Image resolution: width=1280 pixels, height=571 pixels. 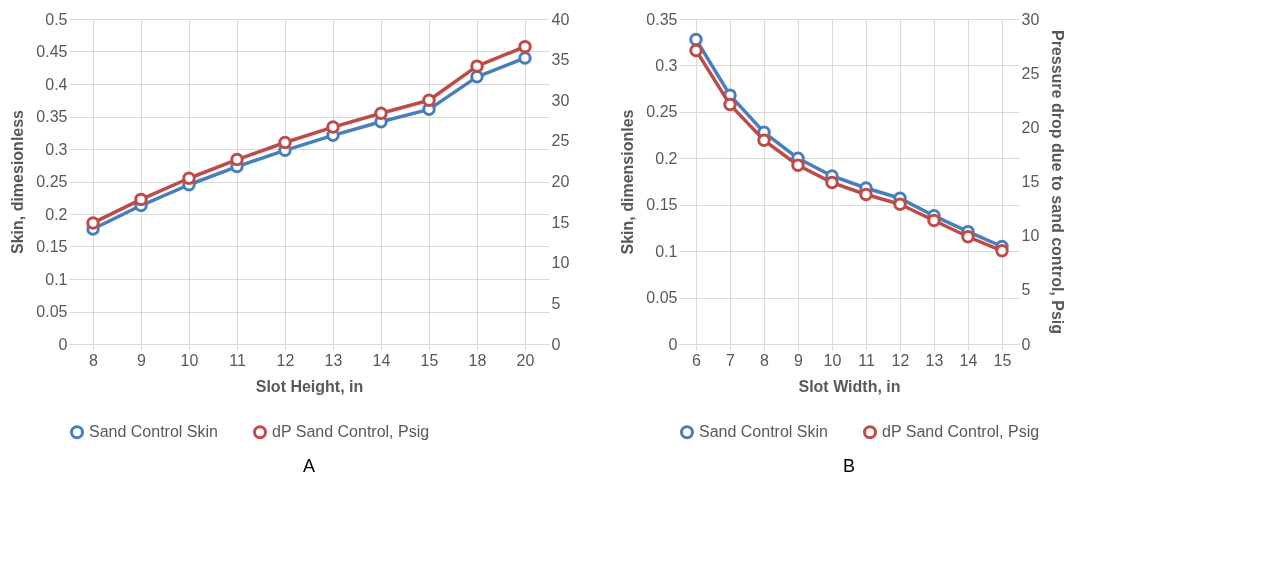 What do you see at coordinates (628, 182) in the screenshot?
I see `y-axis-title: Skin, dimensionles` at bounding box center [628, 182].